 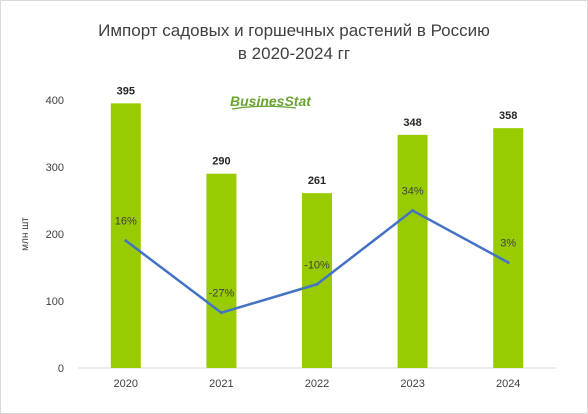 What do you see at coordinates (61, 369) in the screenshot?
I see `y-tick-label: 0` at bounding box center [61, 369].